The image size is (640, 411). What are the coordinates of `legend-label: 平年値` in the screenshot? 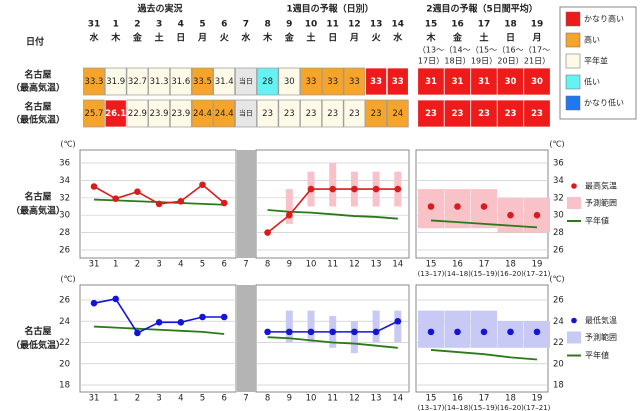 It's located at (597, 221).